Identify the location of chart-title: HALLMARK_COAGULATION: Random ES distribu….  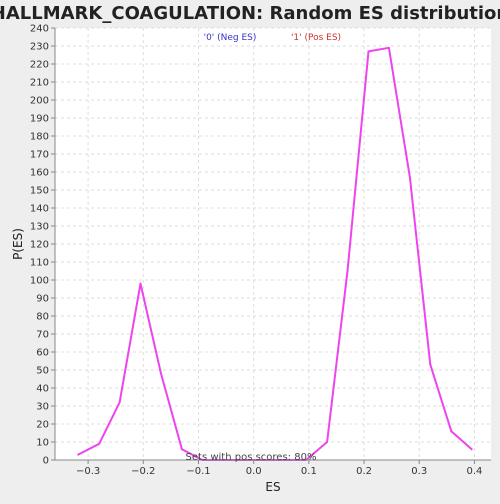
(250, 13).